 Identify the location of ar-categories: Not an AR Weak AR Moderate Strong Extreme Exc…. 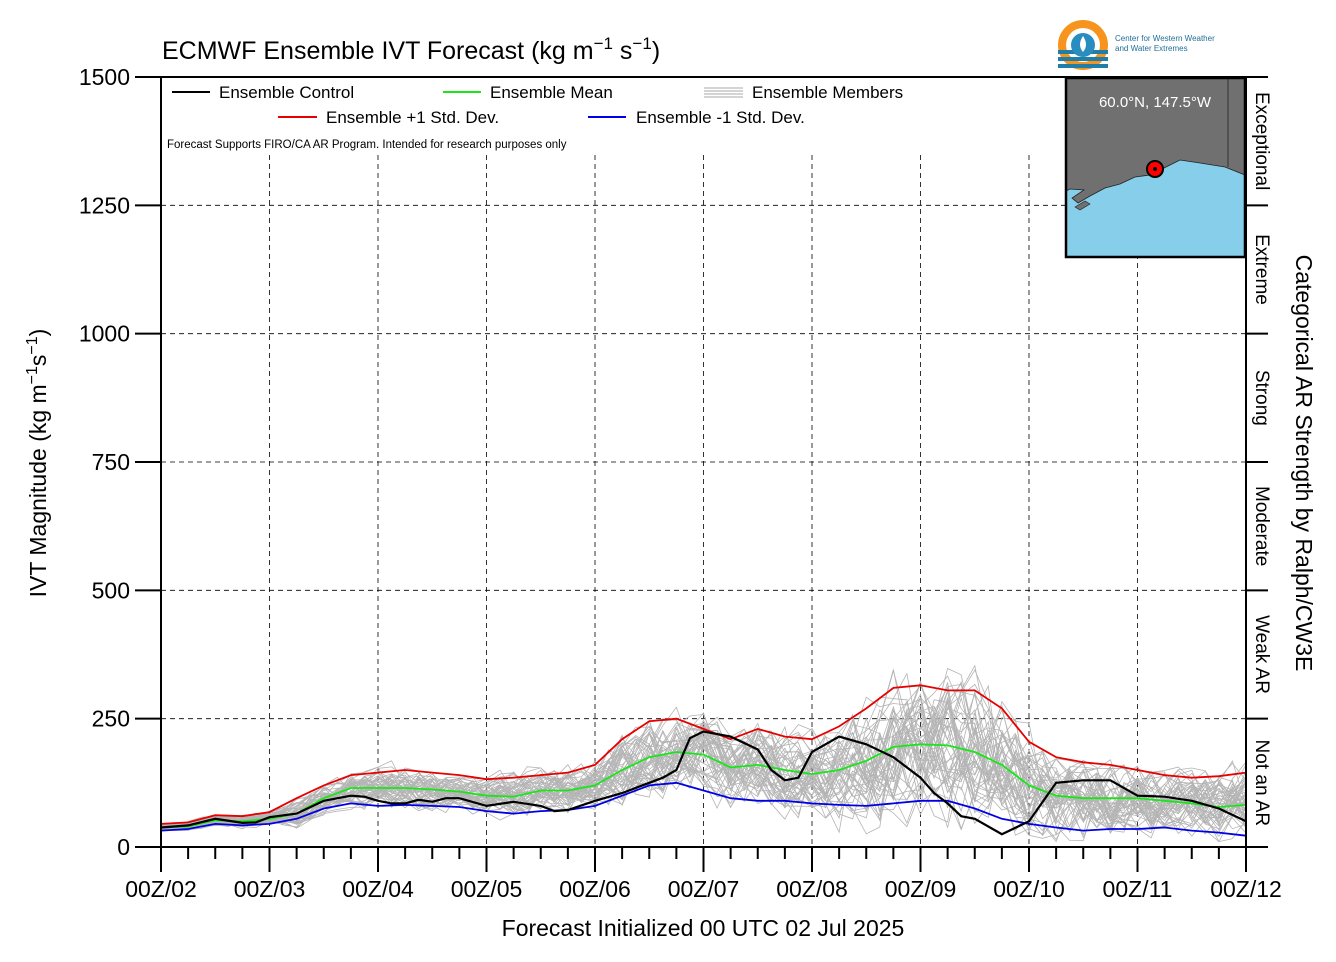
(1261, 459).